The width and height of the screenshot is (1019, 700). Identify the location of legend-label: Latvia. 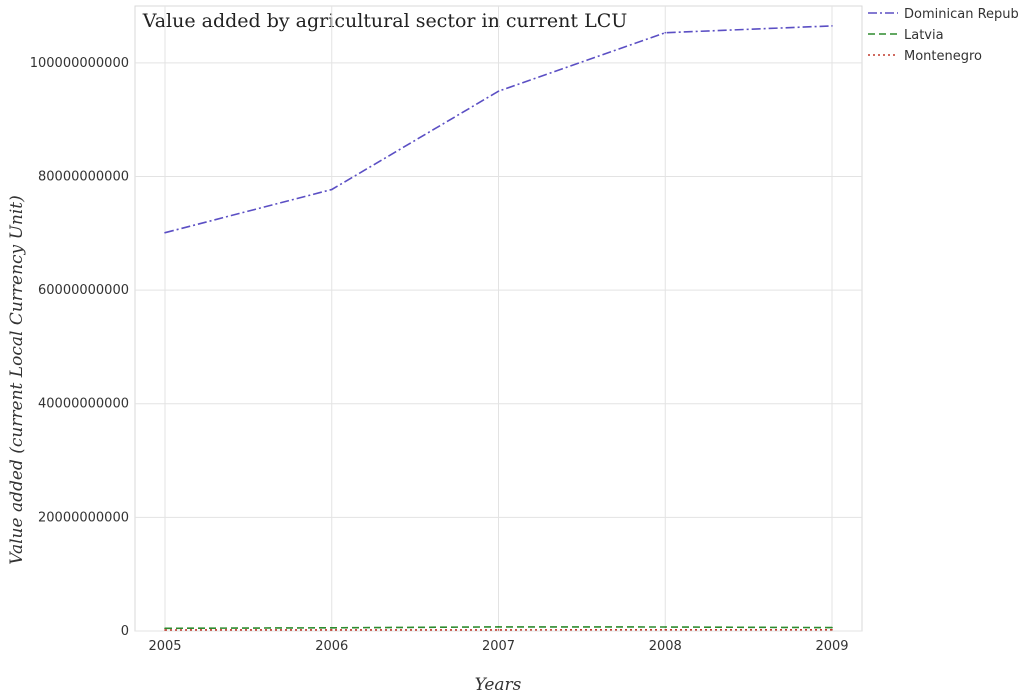
(924, 35).